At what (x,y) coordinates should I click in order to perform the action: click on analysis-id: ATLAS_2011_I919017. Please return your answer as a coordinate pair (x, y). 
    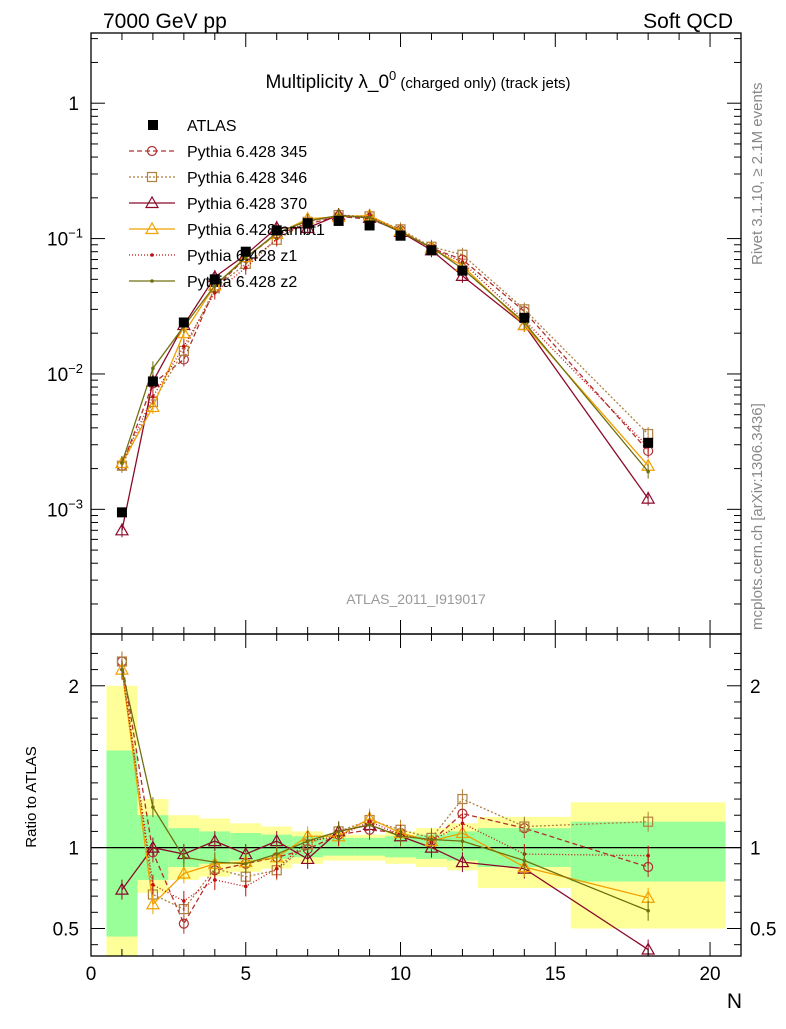
    Looking at the image, I should click on (416, 599).